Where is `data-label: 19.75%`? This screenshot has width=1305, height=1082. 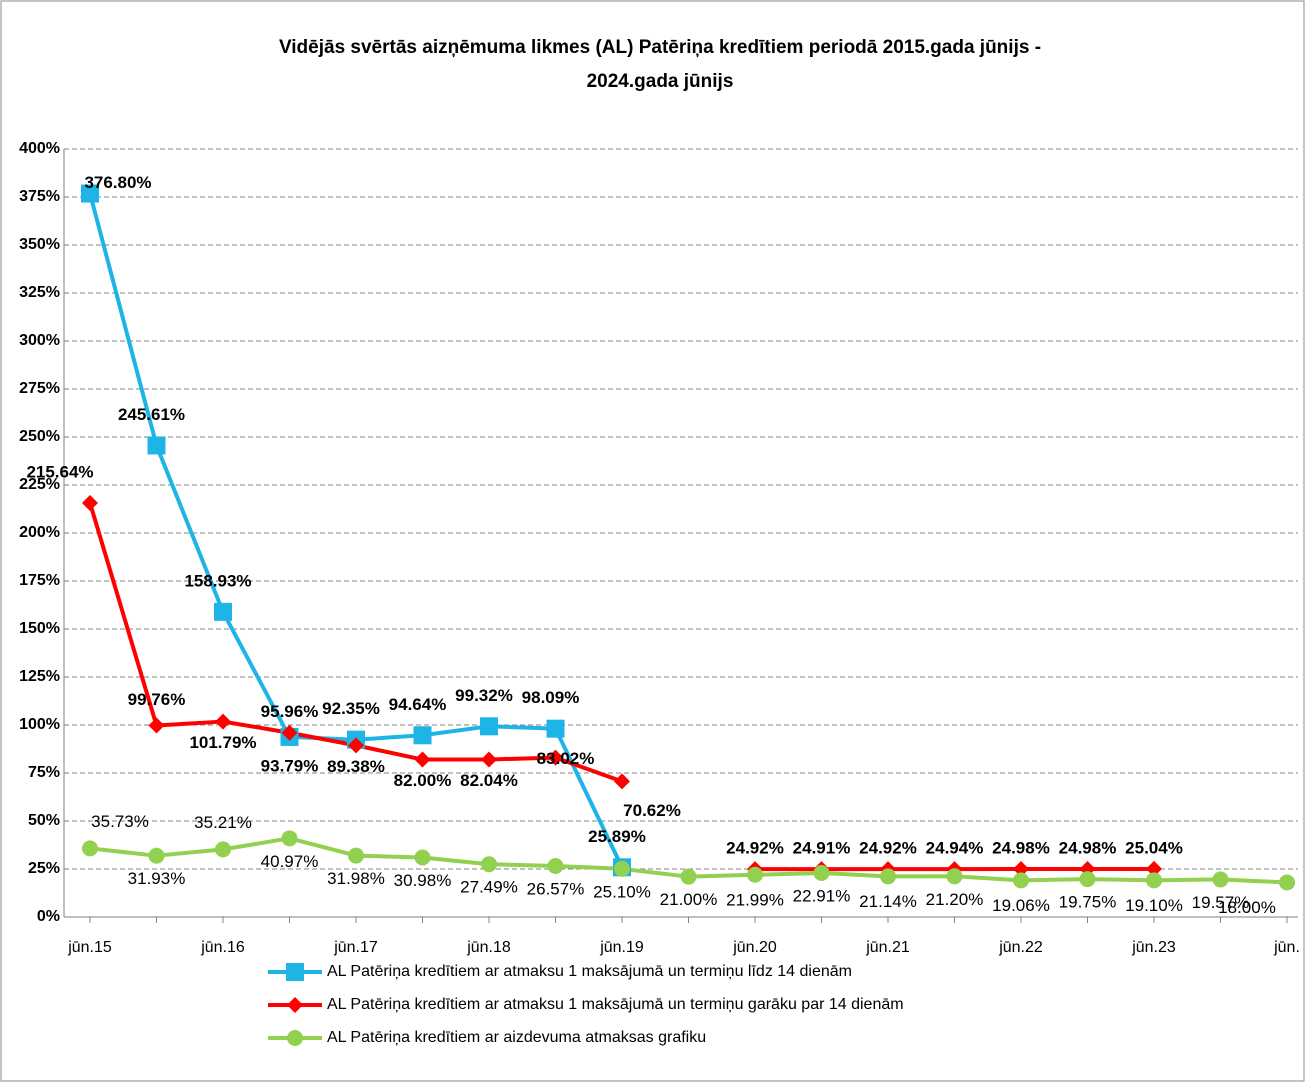
data-label: 19.75% is located at coordinates (1088, 902).